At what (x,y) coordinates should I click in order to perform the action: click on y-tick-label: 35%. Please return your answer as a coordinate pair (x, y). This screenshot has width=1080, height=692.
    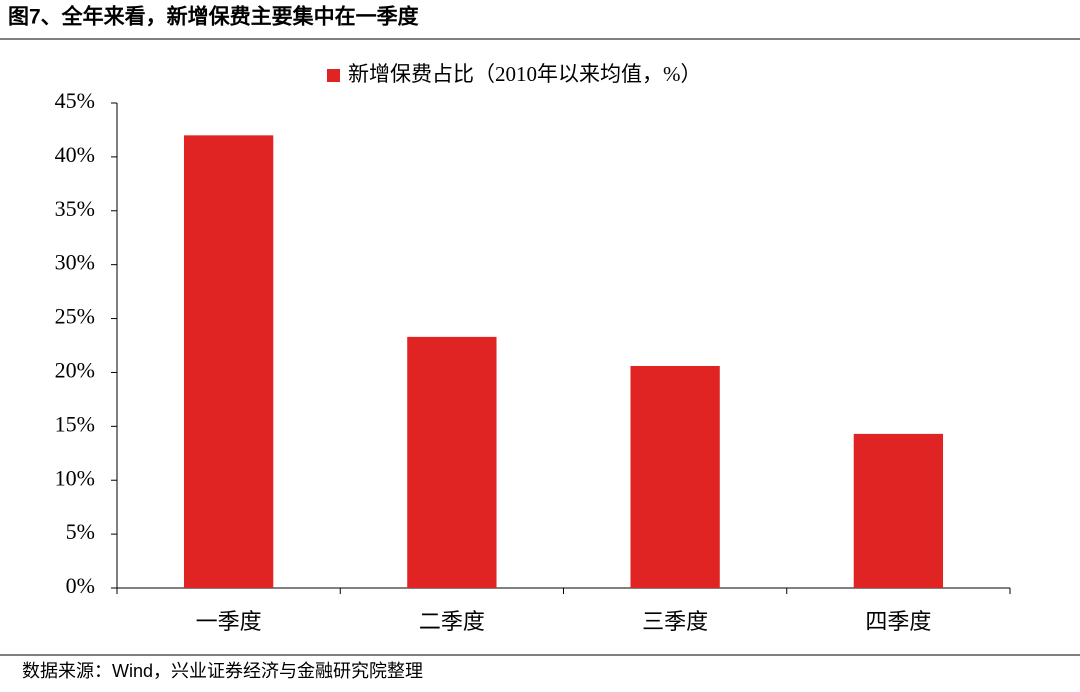
    Looking at the image, I should click on (75, 208).